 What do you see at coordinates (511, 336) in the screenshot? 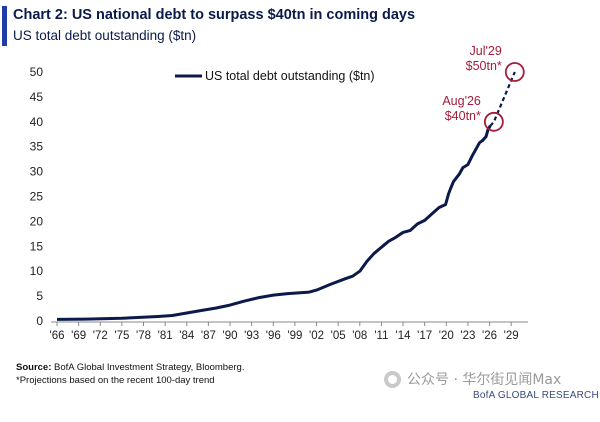
I see `x-tick-label: '29` at bounding box center [511, 336].